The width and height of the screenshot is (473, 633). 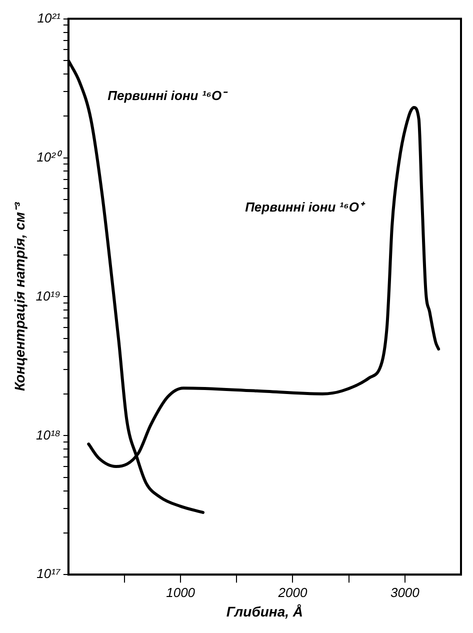 What do you see at coordinates (48, 296) in the screenshot?
I see `y-tick-label: 10¹⁹` at bounding box center [48, 296].